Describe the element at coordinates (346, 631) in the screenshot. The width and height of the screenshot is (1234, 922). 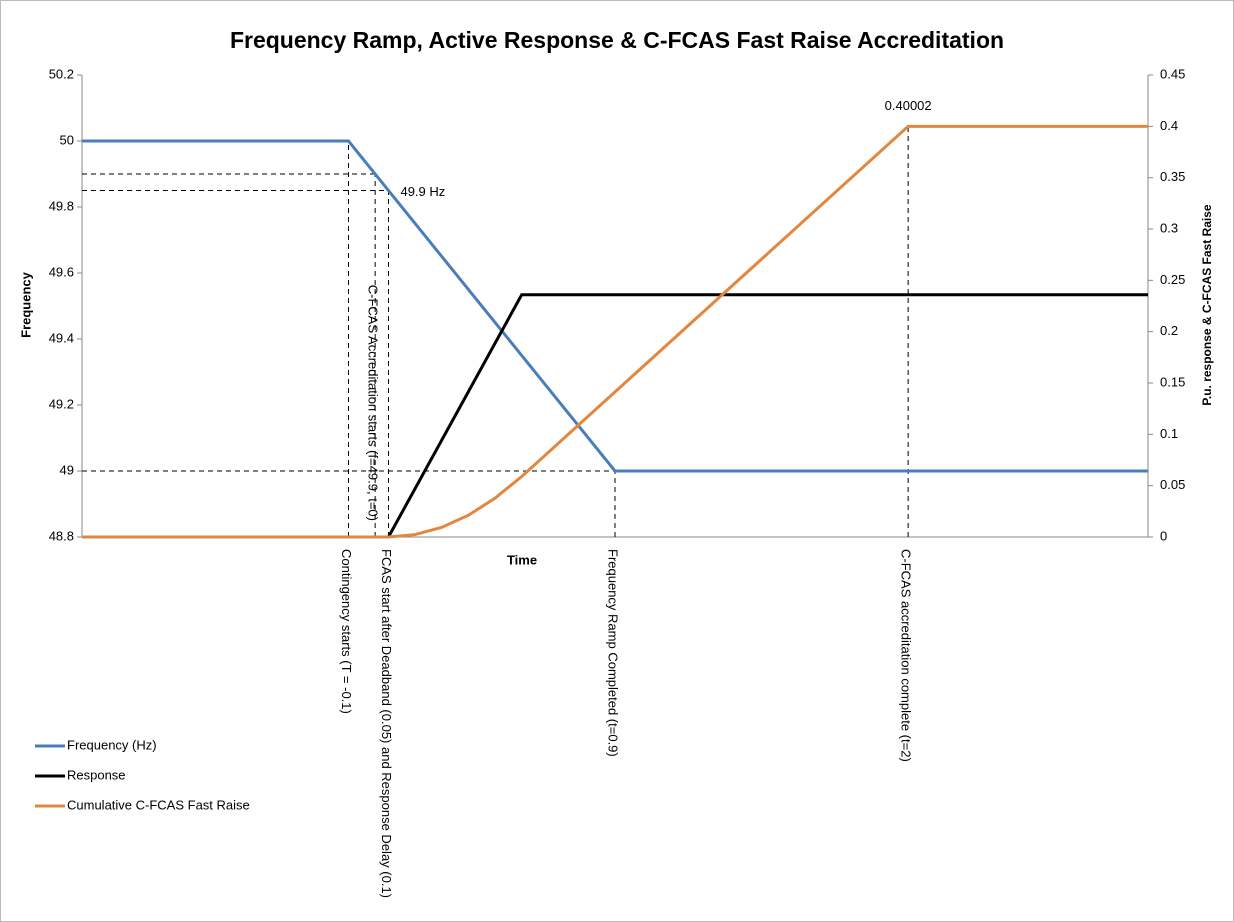
I see `annotation-label: Contingency starts (T = -0.1)` at that location.